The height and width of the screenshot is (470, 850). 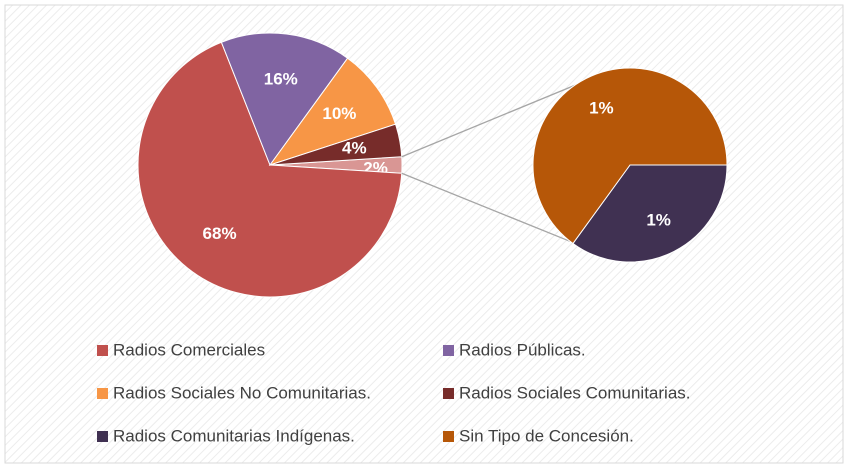 What do you see at coordinates (242, 392) in the screenshot?
I see `legend-label: Radios Sociales No Comunitarias.` at bounding box center [242, 392].